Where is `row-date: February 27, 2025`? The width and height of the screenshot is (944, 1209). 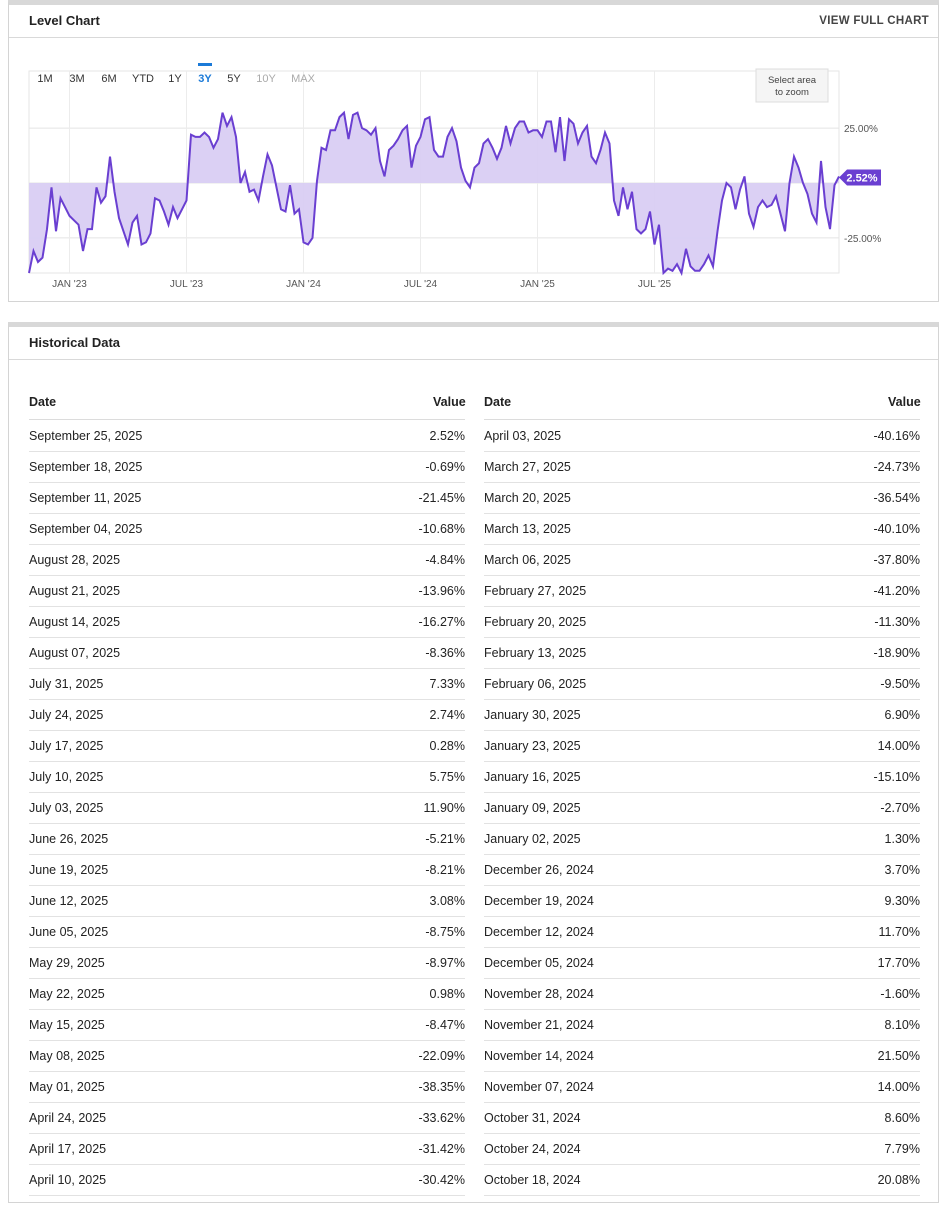 row-date: February 27, 2025 is located at coordinates (535, 591).